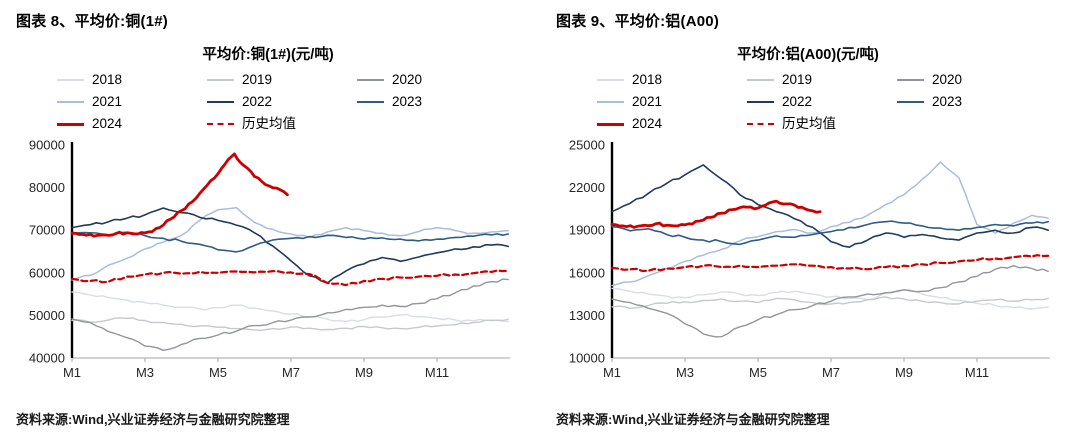  What do you see at coordinates (638, 21) in the screenshot?
I see `figure-header-aluminum: 图表 9、平均价:铝(A00)` at bounding box center [638, 21].